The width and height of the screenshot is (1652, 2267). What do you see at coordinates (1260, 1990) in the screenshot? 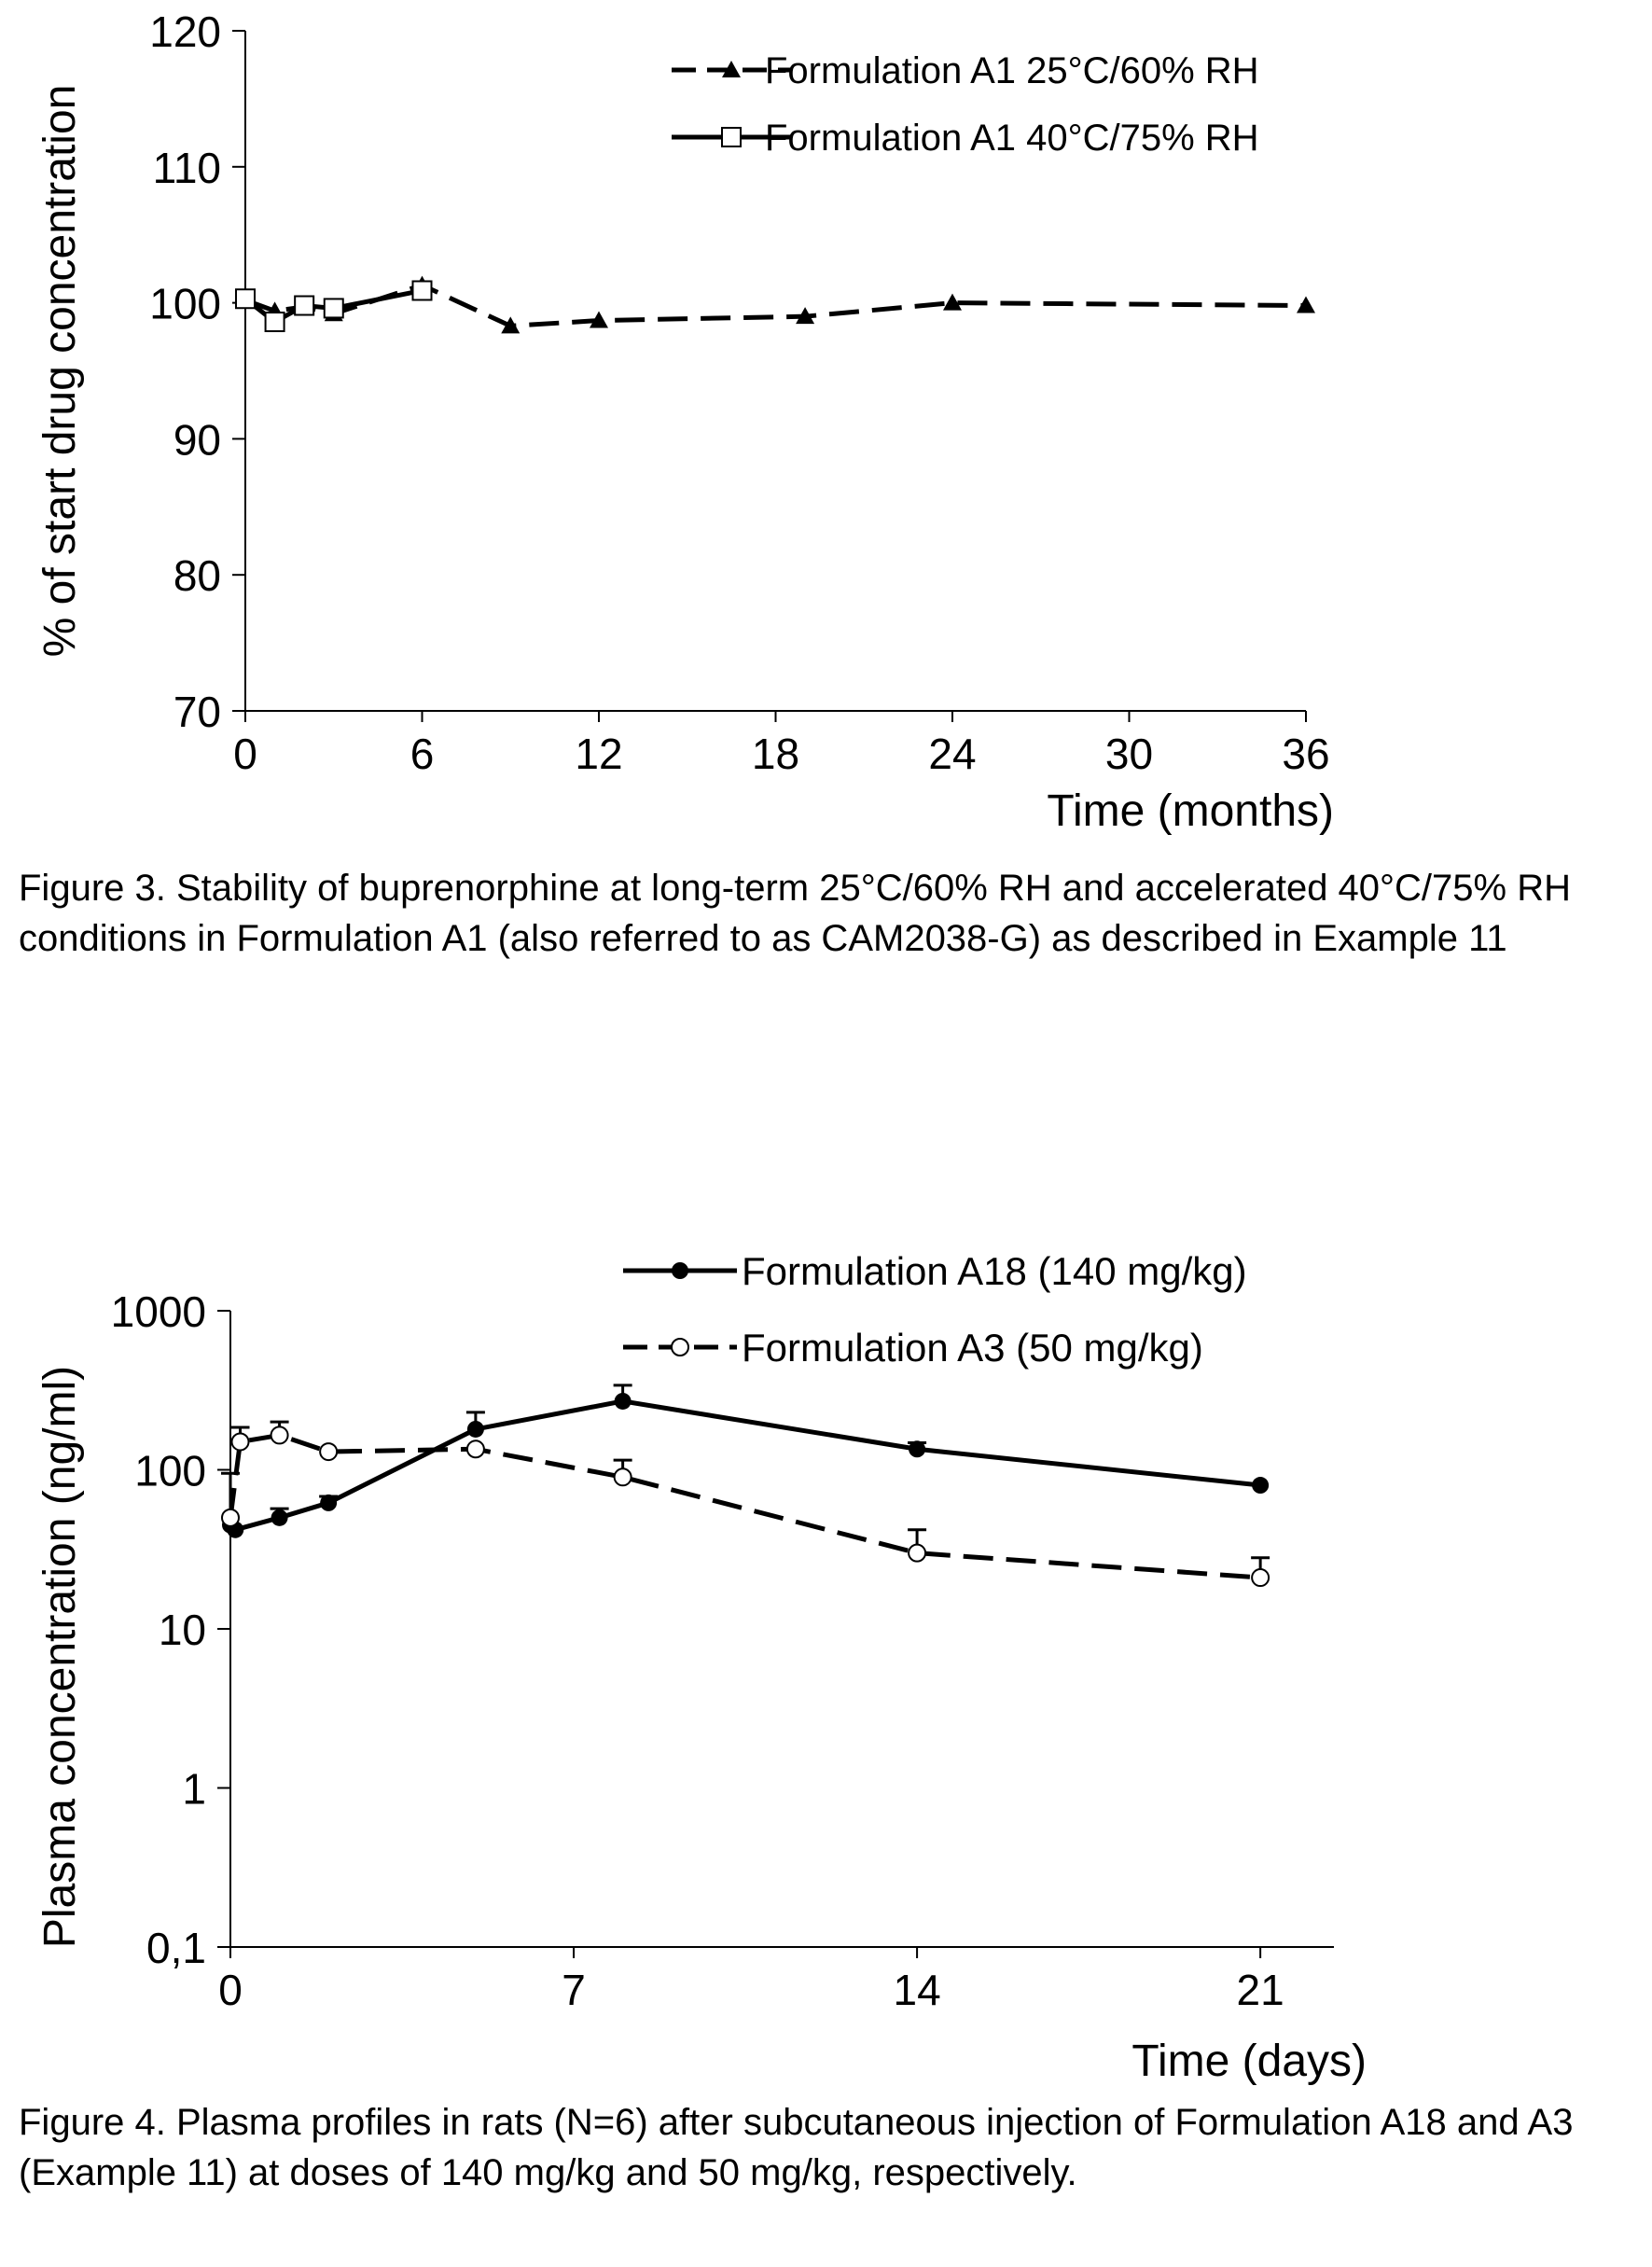
I see `x-tick-label: 21` at bounding box center [1260, 1990].